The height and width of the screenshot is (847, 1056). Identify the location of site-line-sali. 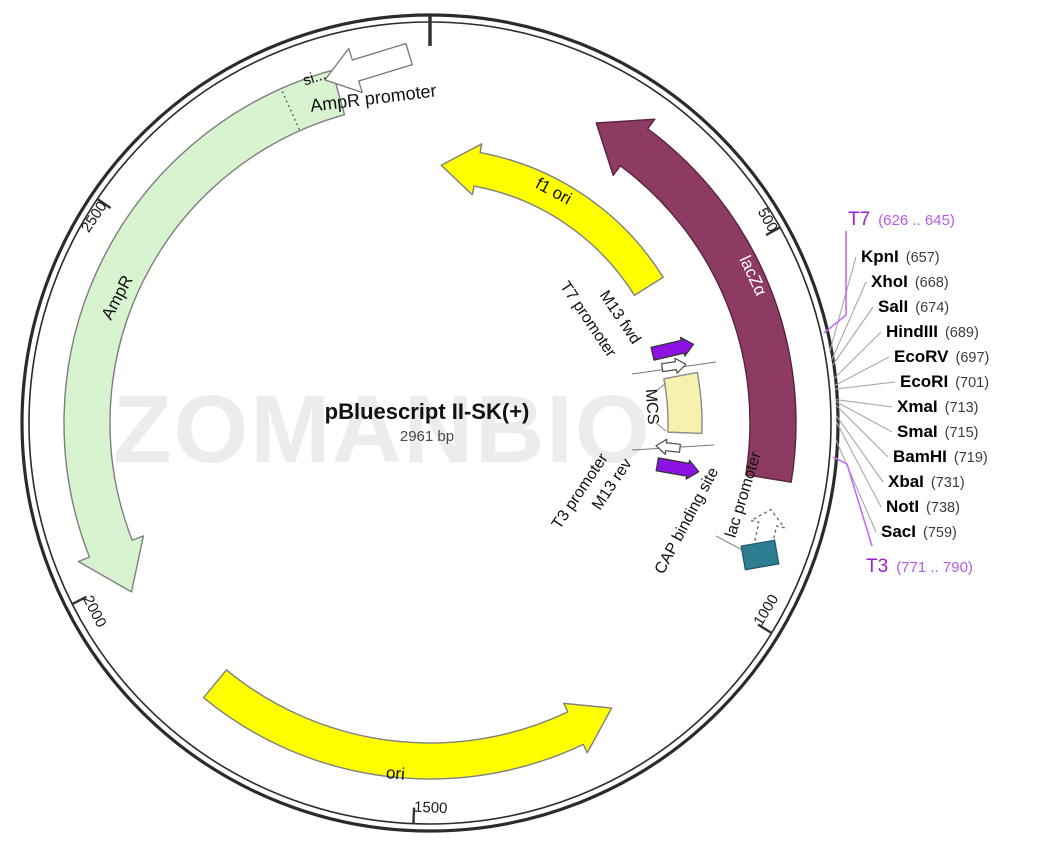
(852, 336).